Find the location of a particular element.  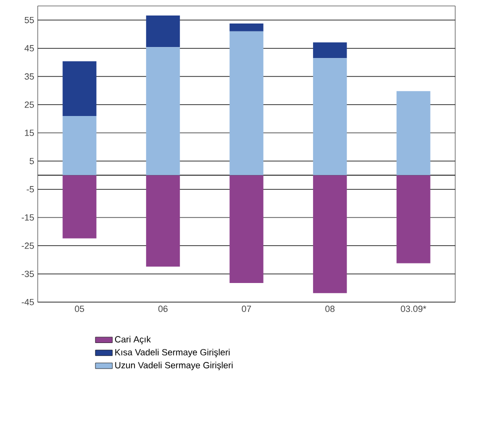

y-tick-label: 25 is located at coordinates (29, 104).